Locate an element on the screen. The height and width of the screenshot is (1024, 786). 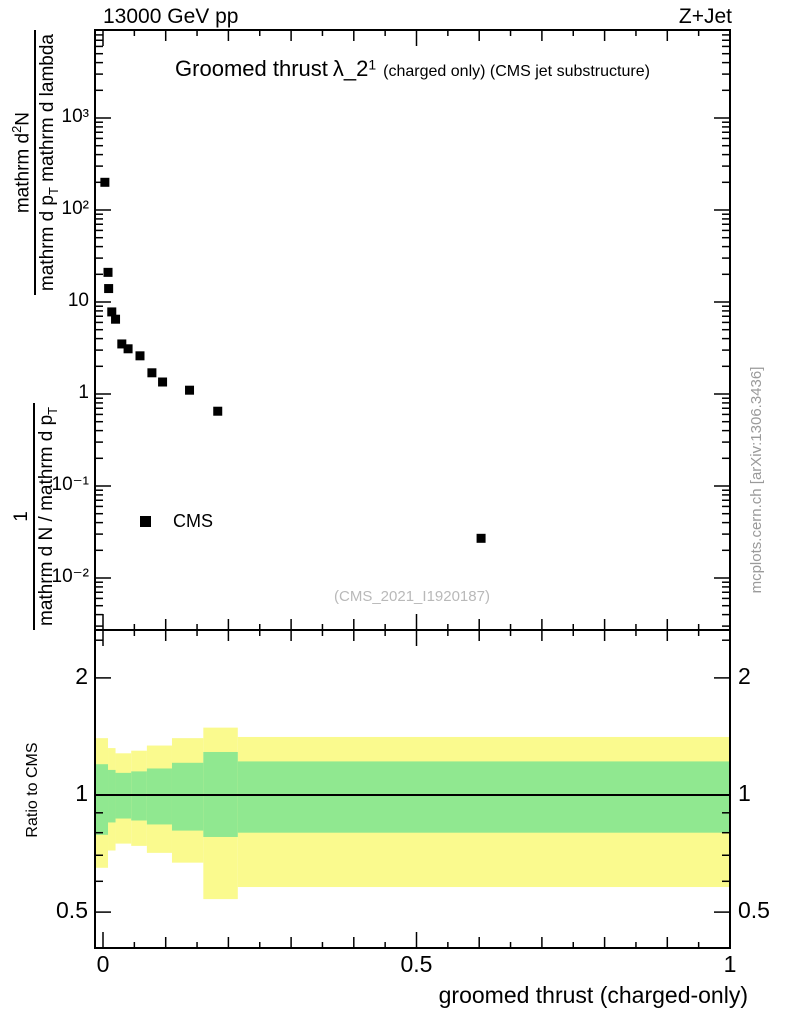
legend-label: CMS is located at coordinates (193, 521).